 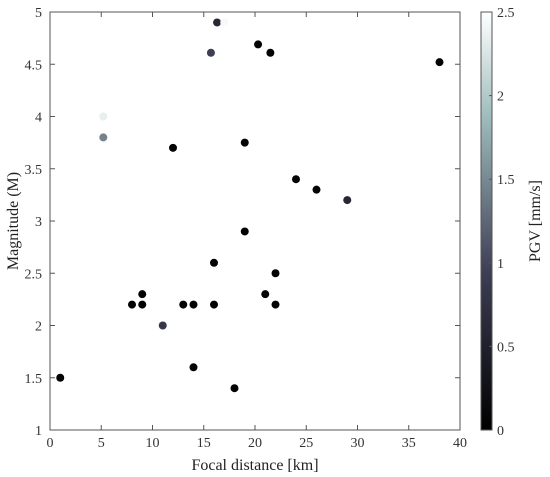 I want to click on x-tick-label: 0, so click(x=50, y=443).